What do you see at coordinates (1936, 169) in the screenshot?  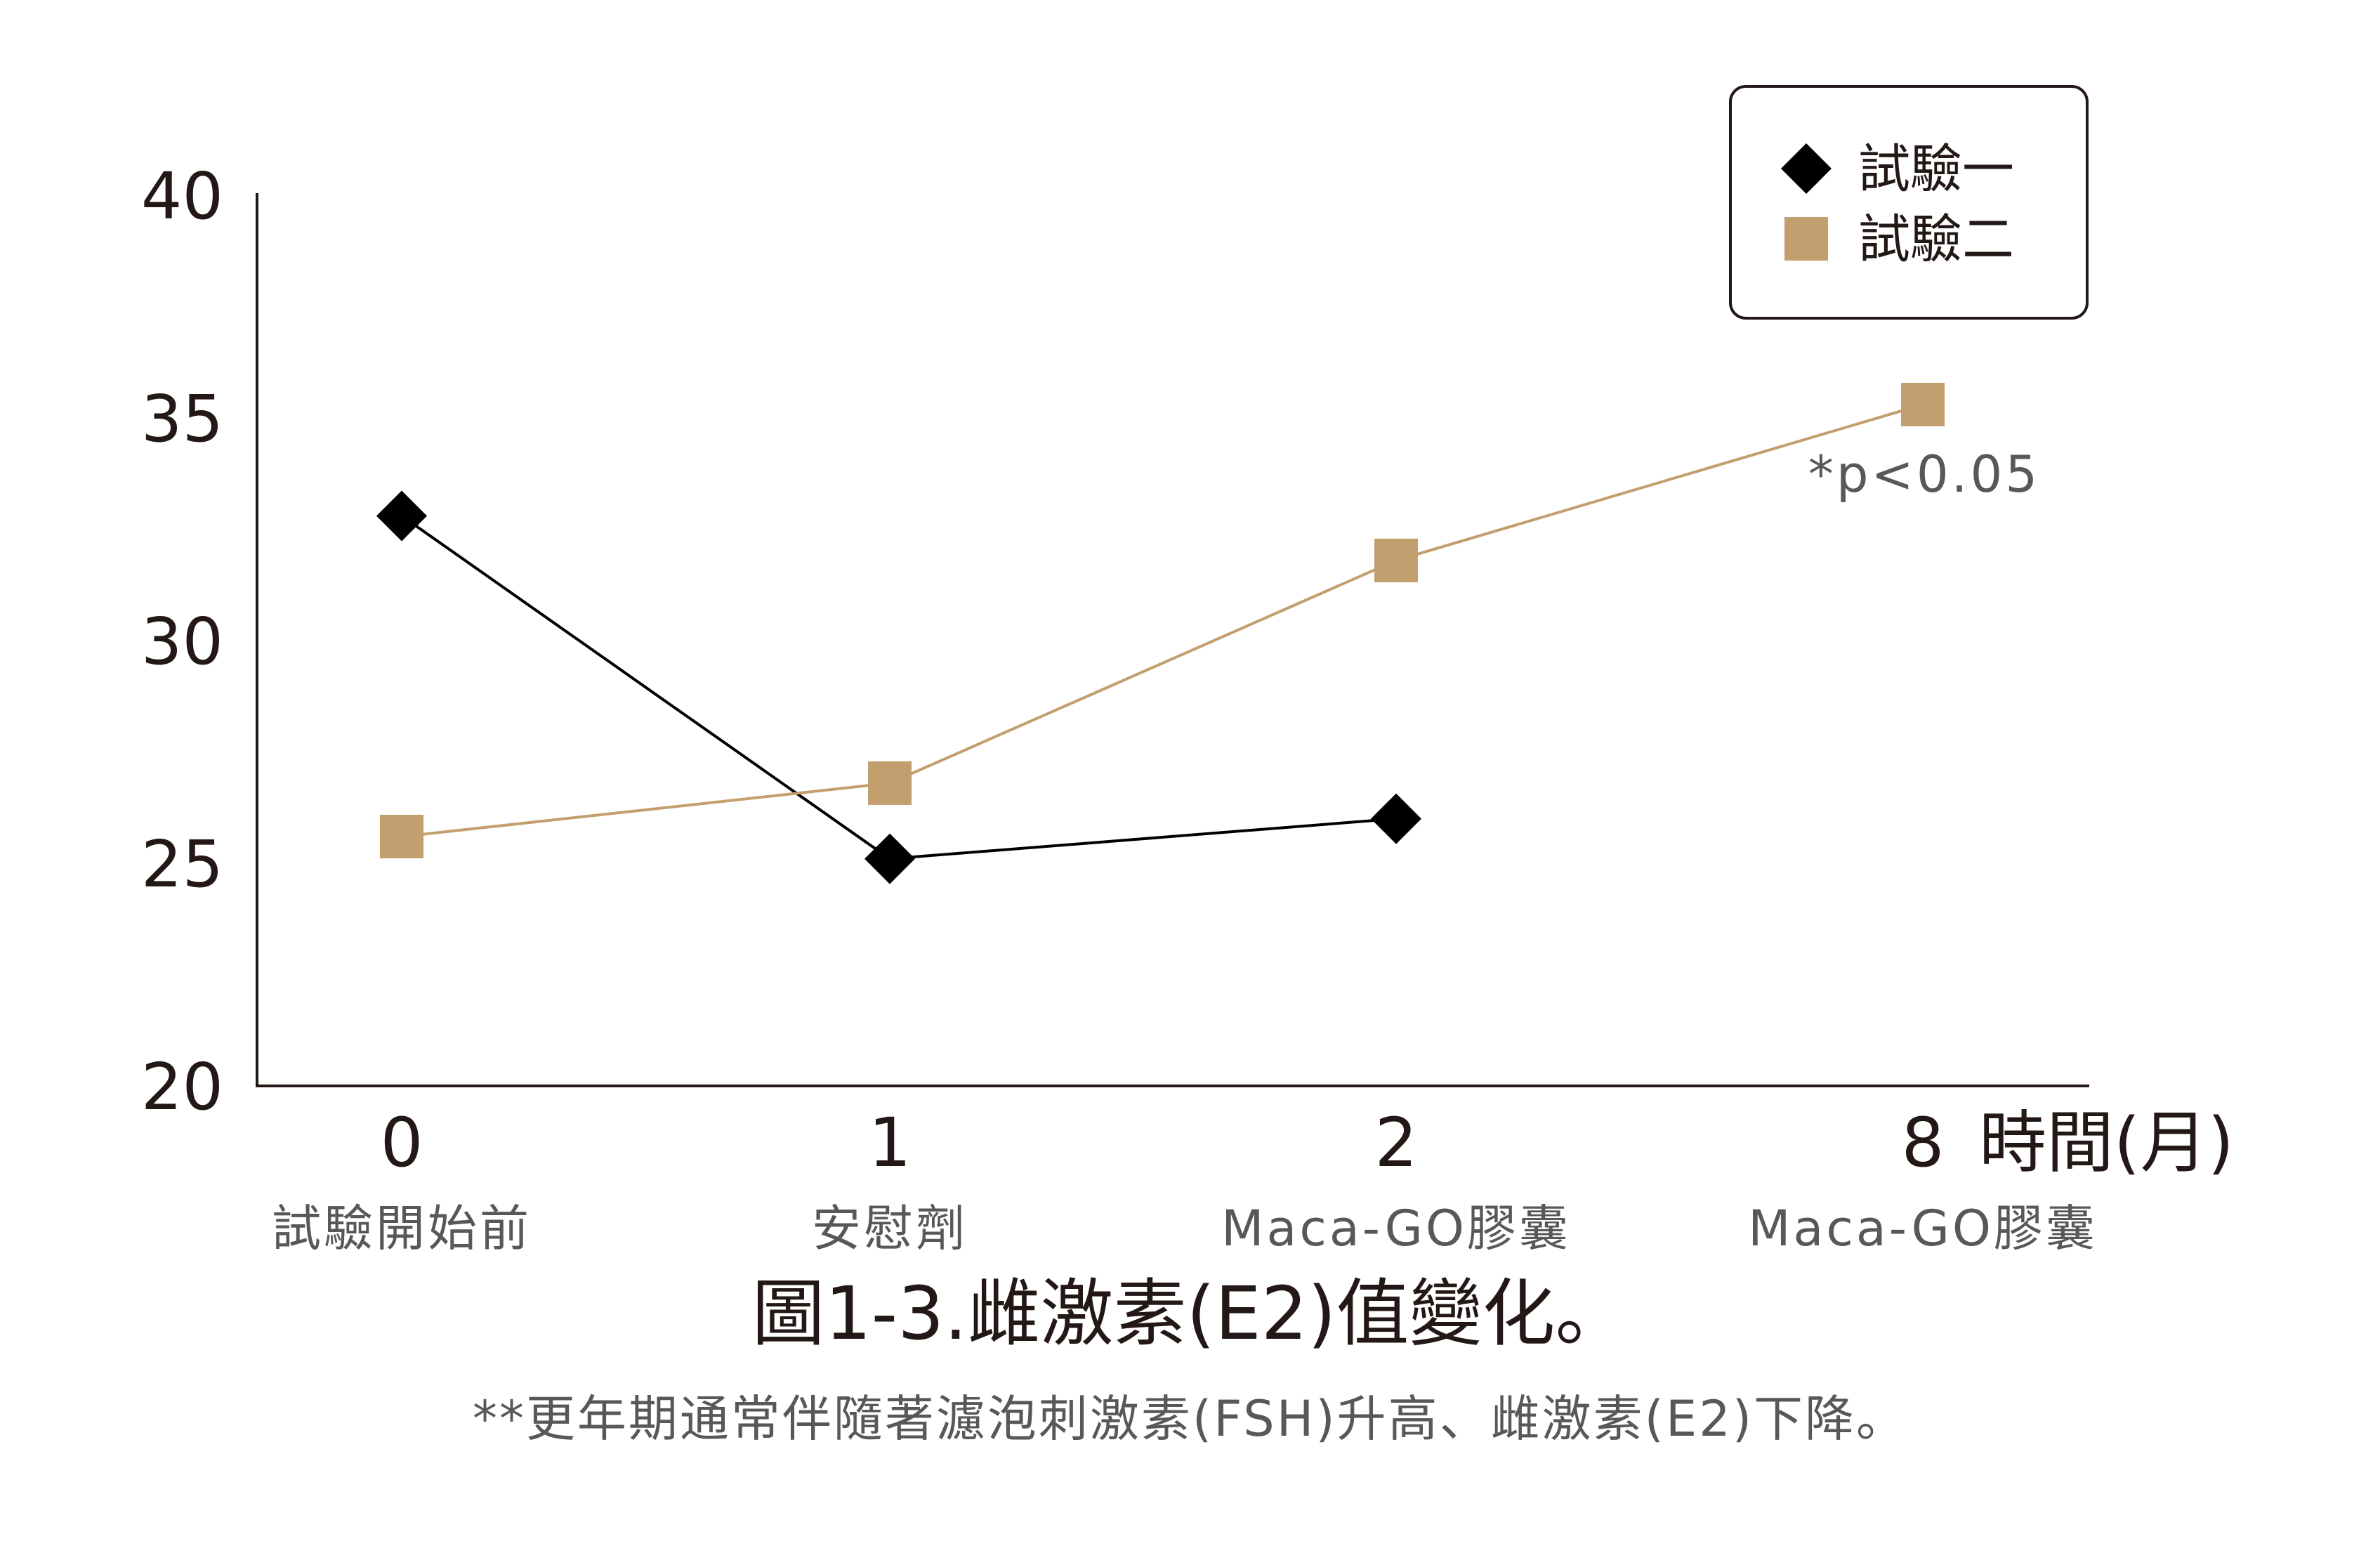 I see `legend-label-1: 試驗一` at bounding box center [1936, 169].